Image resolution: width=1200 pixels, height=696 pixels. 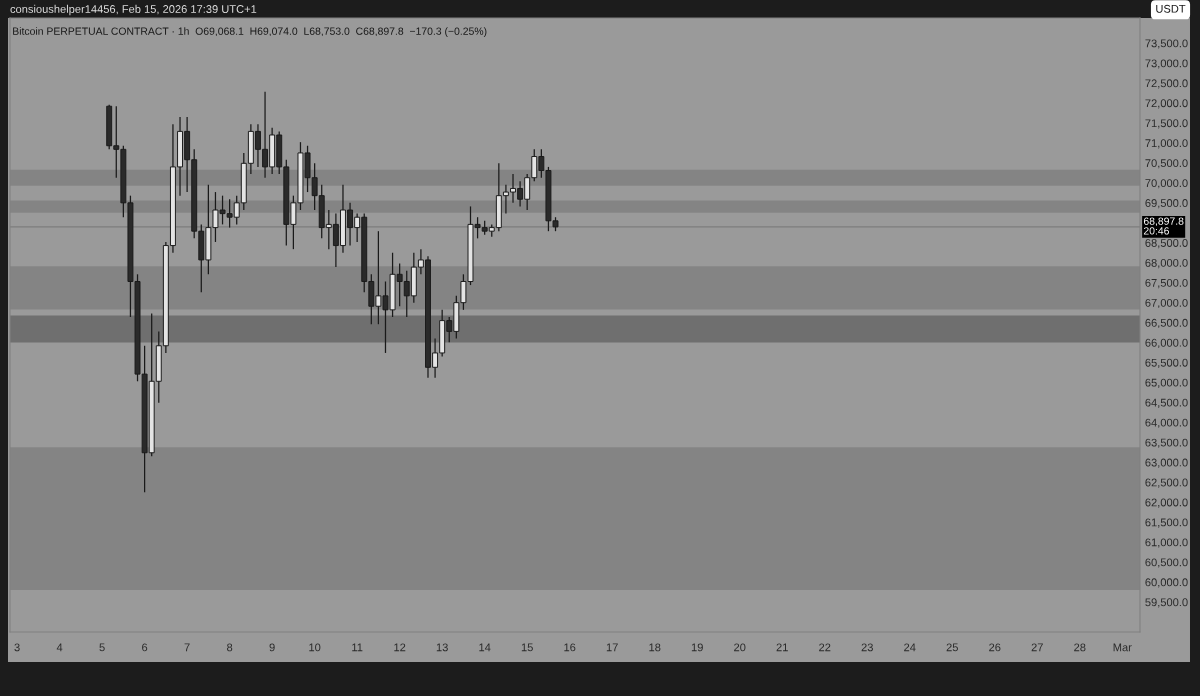 I want to click on x-tick-label: 18, so click(x=655, y=647).